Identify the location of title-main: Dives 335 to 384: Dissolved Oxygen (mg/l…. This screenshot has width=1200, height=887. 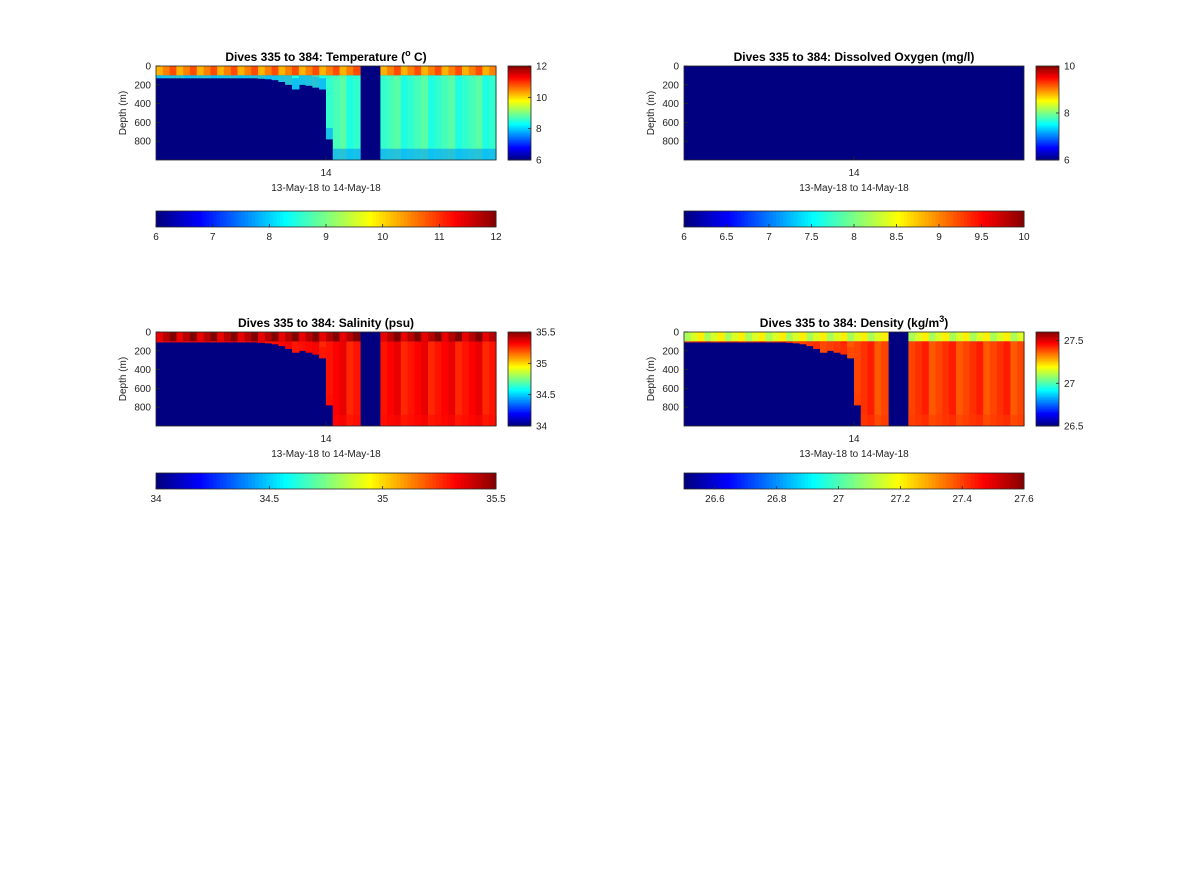
(854, 57).